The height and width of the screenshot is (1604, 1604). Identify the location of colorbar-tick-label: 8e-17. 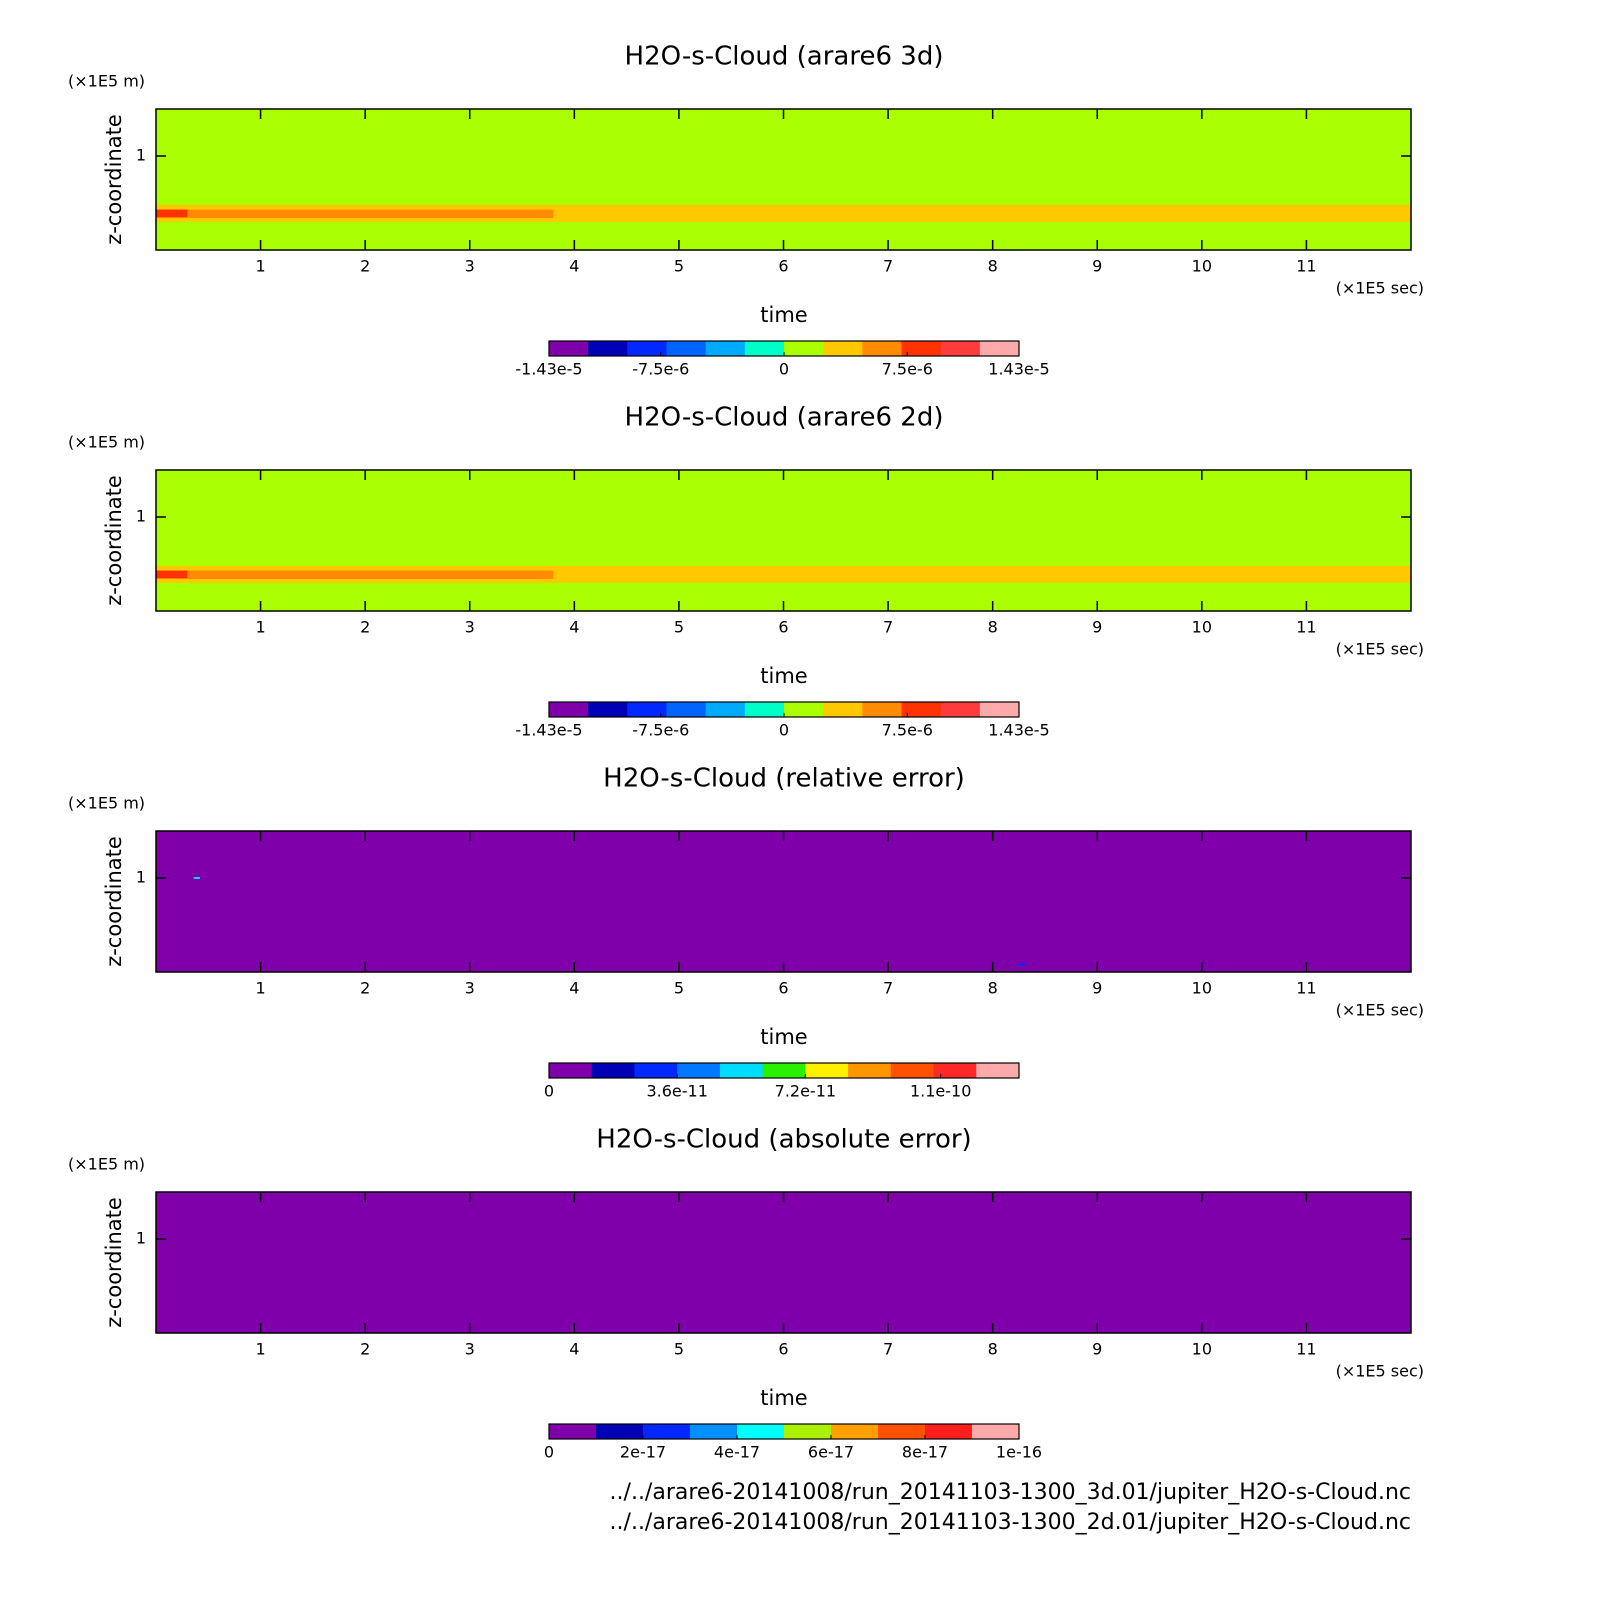
(925, 1452).